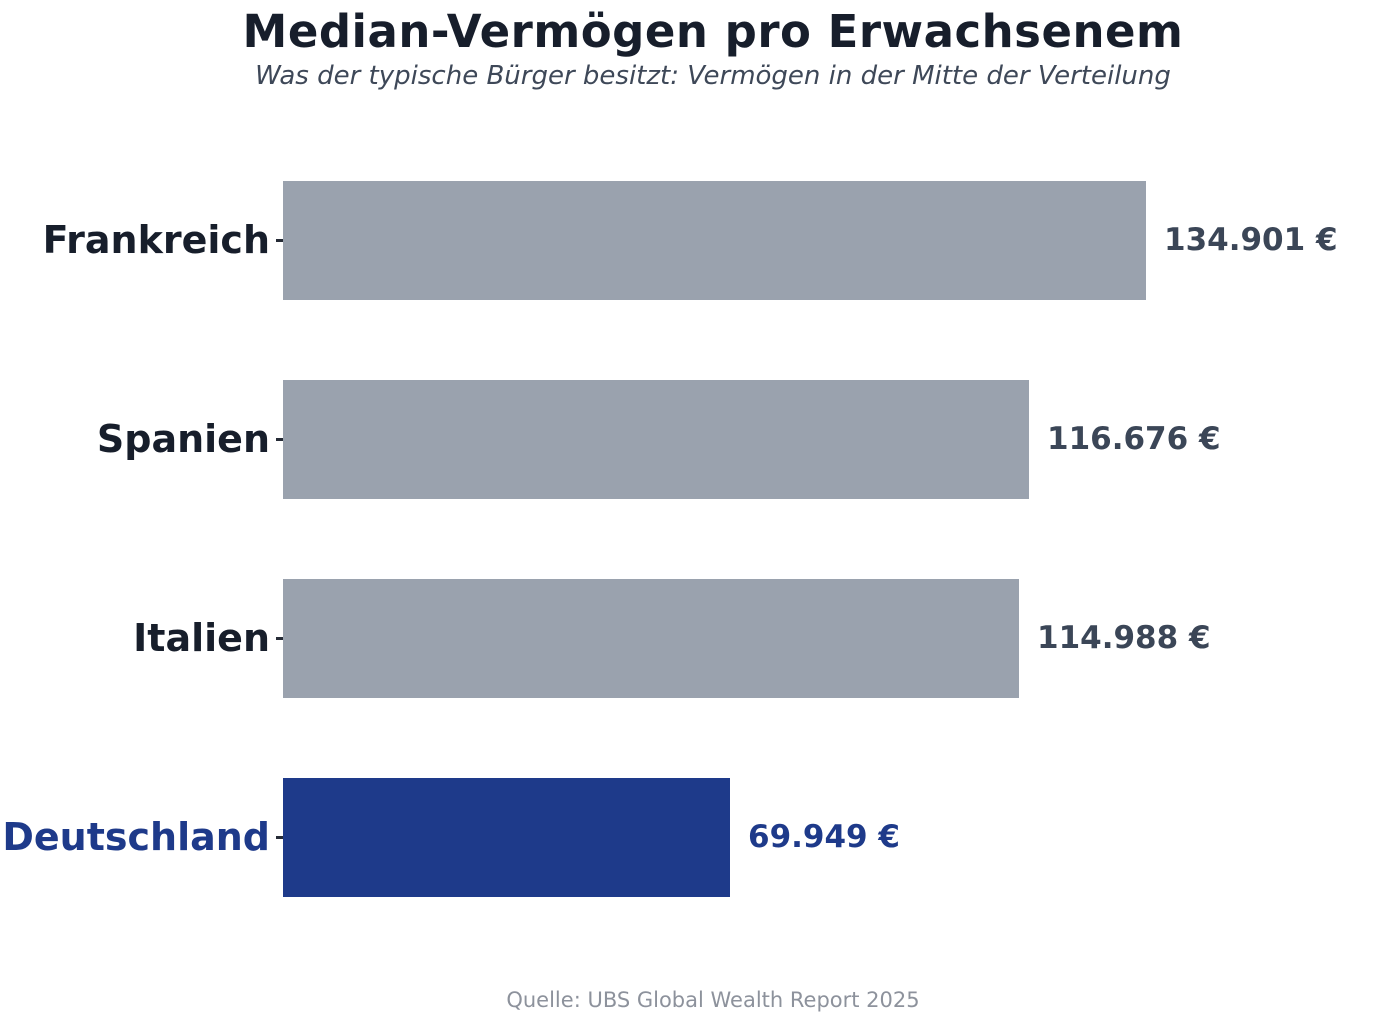  Describe the element at coordinates (824, 837) in the screenshot. I see `value-label: 69.949 €` at that location.